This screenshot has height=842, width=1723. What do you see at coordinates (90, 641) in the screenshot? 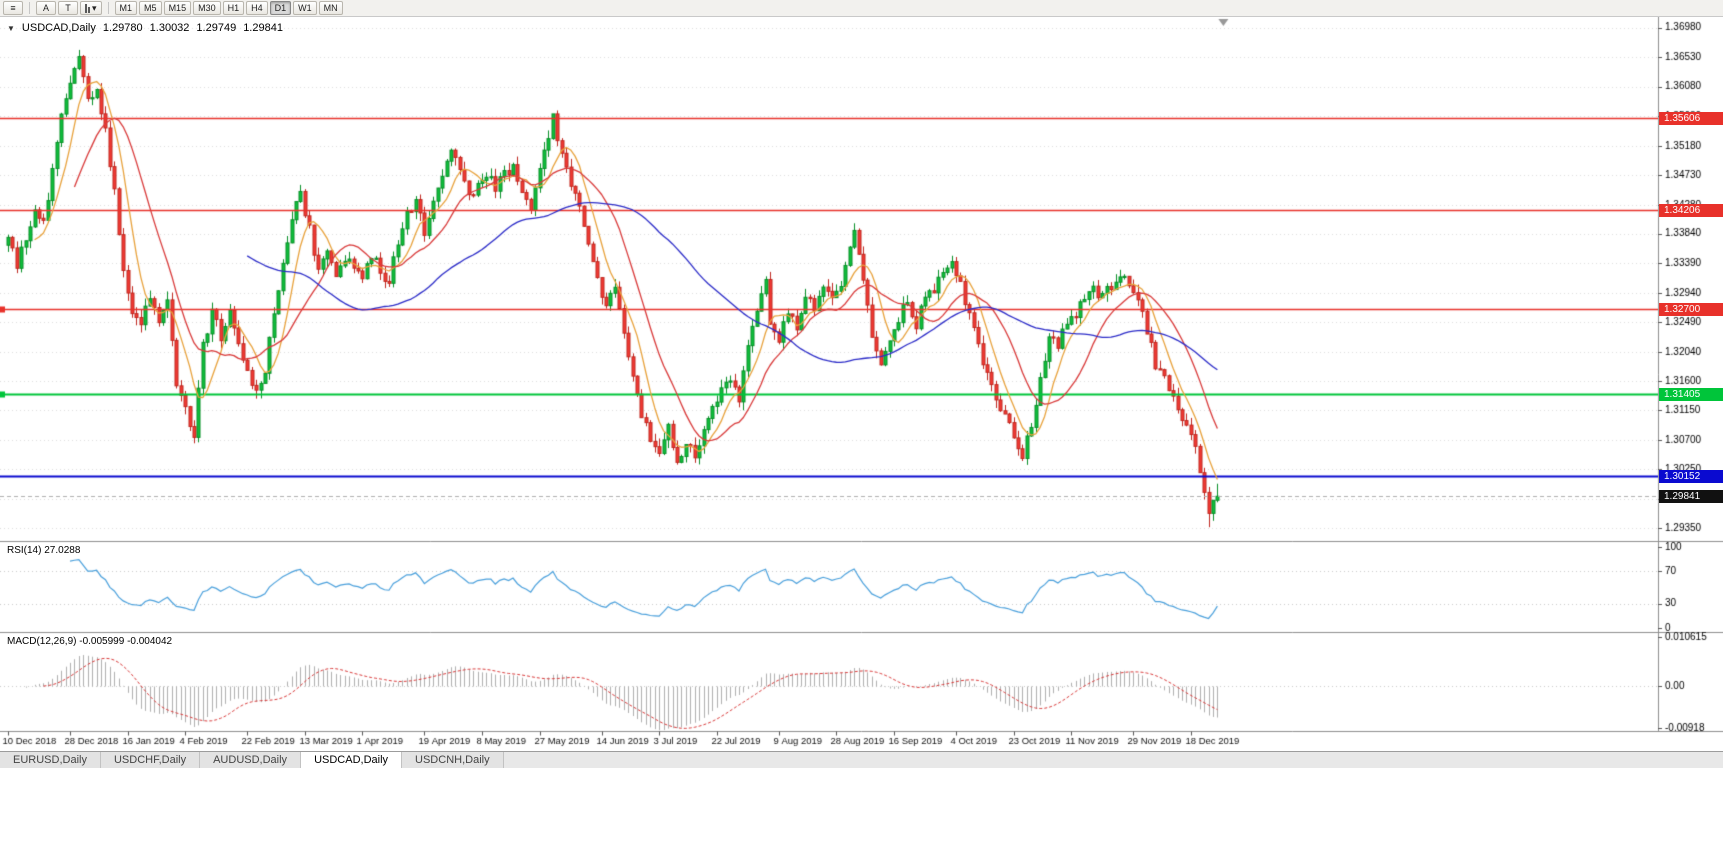
I see `macd-indicator-label: MACD(12,26,9) -0.005999 -0.004042` at bounding box center [90, 641].